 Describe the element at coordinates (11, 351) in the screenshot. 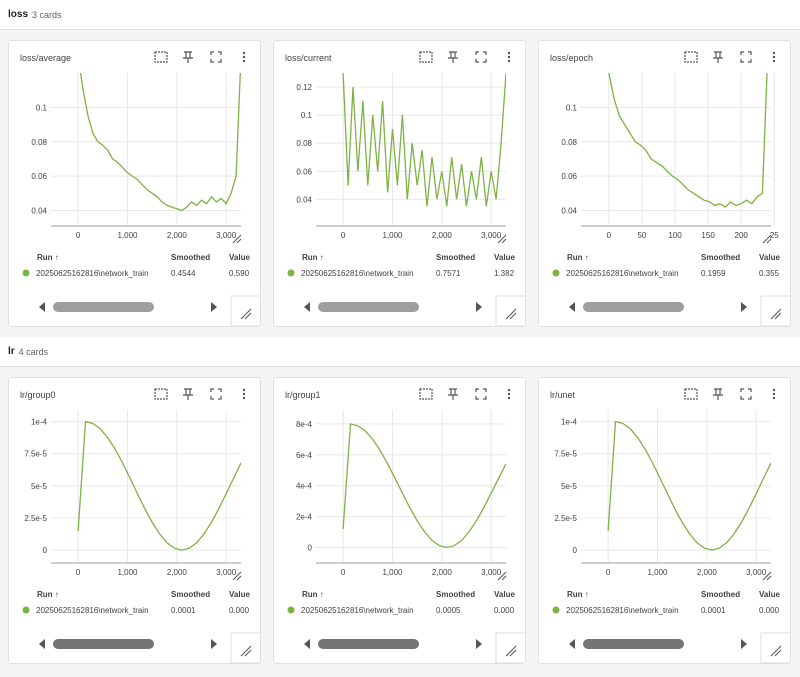

I see `section-name: lr` at that location.